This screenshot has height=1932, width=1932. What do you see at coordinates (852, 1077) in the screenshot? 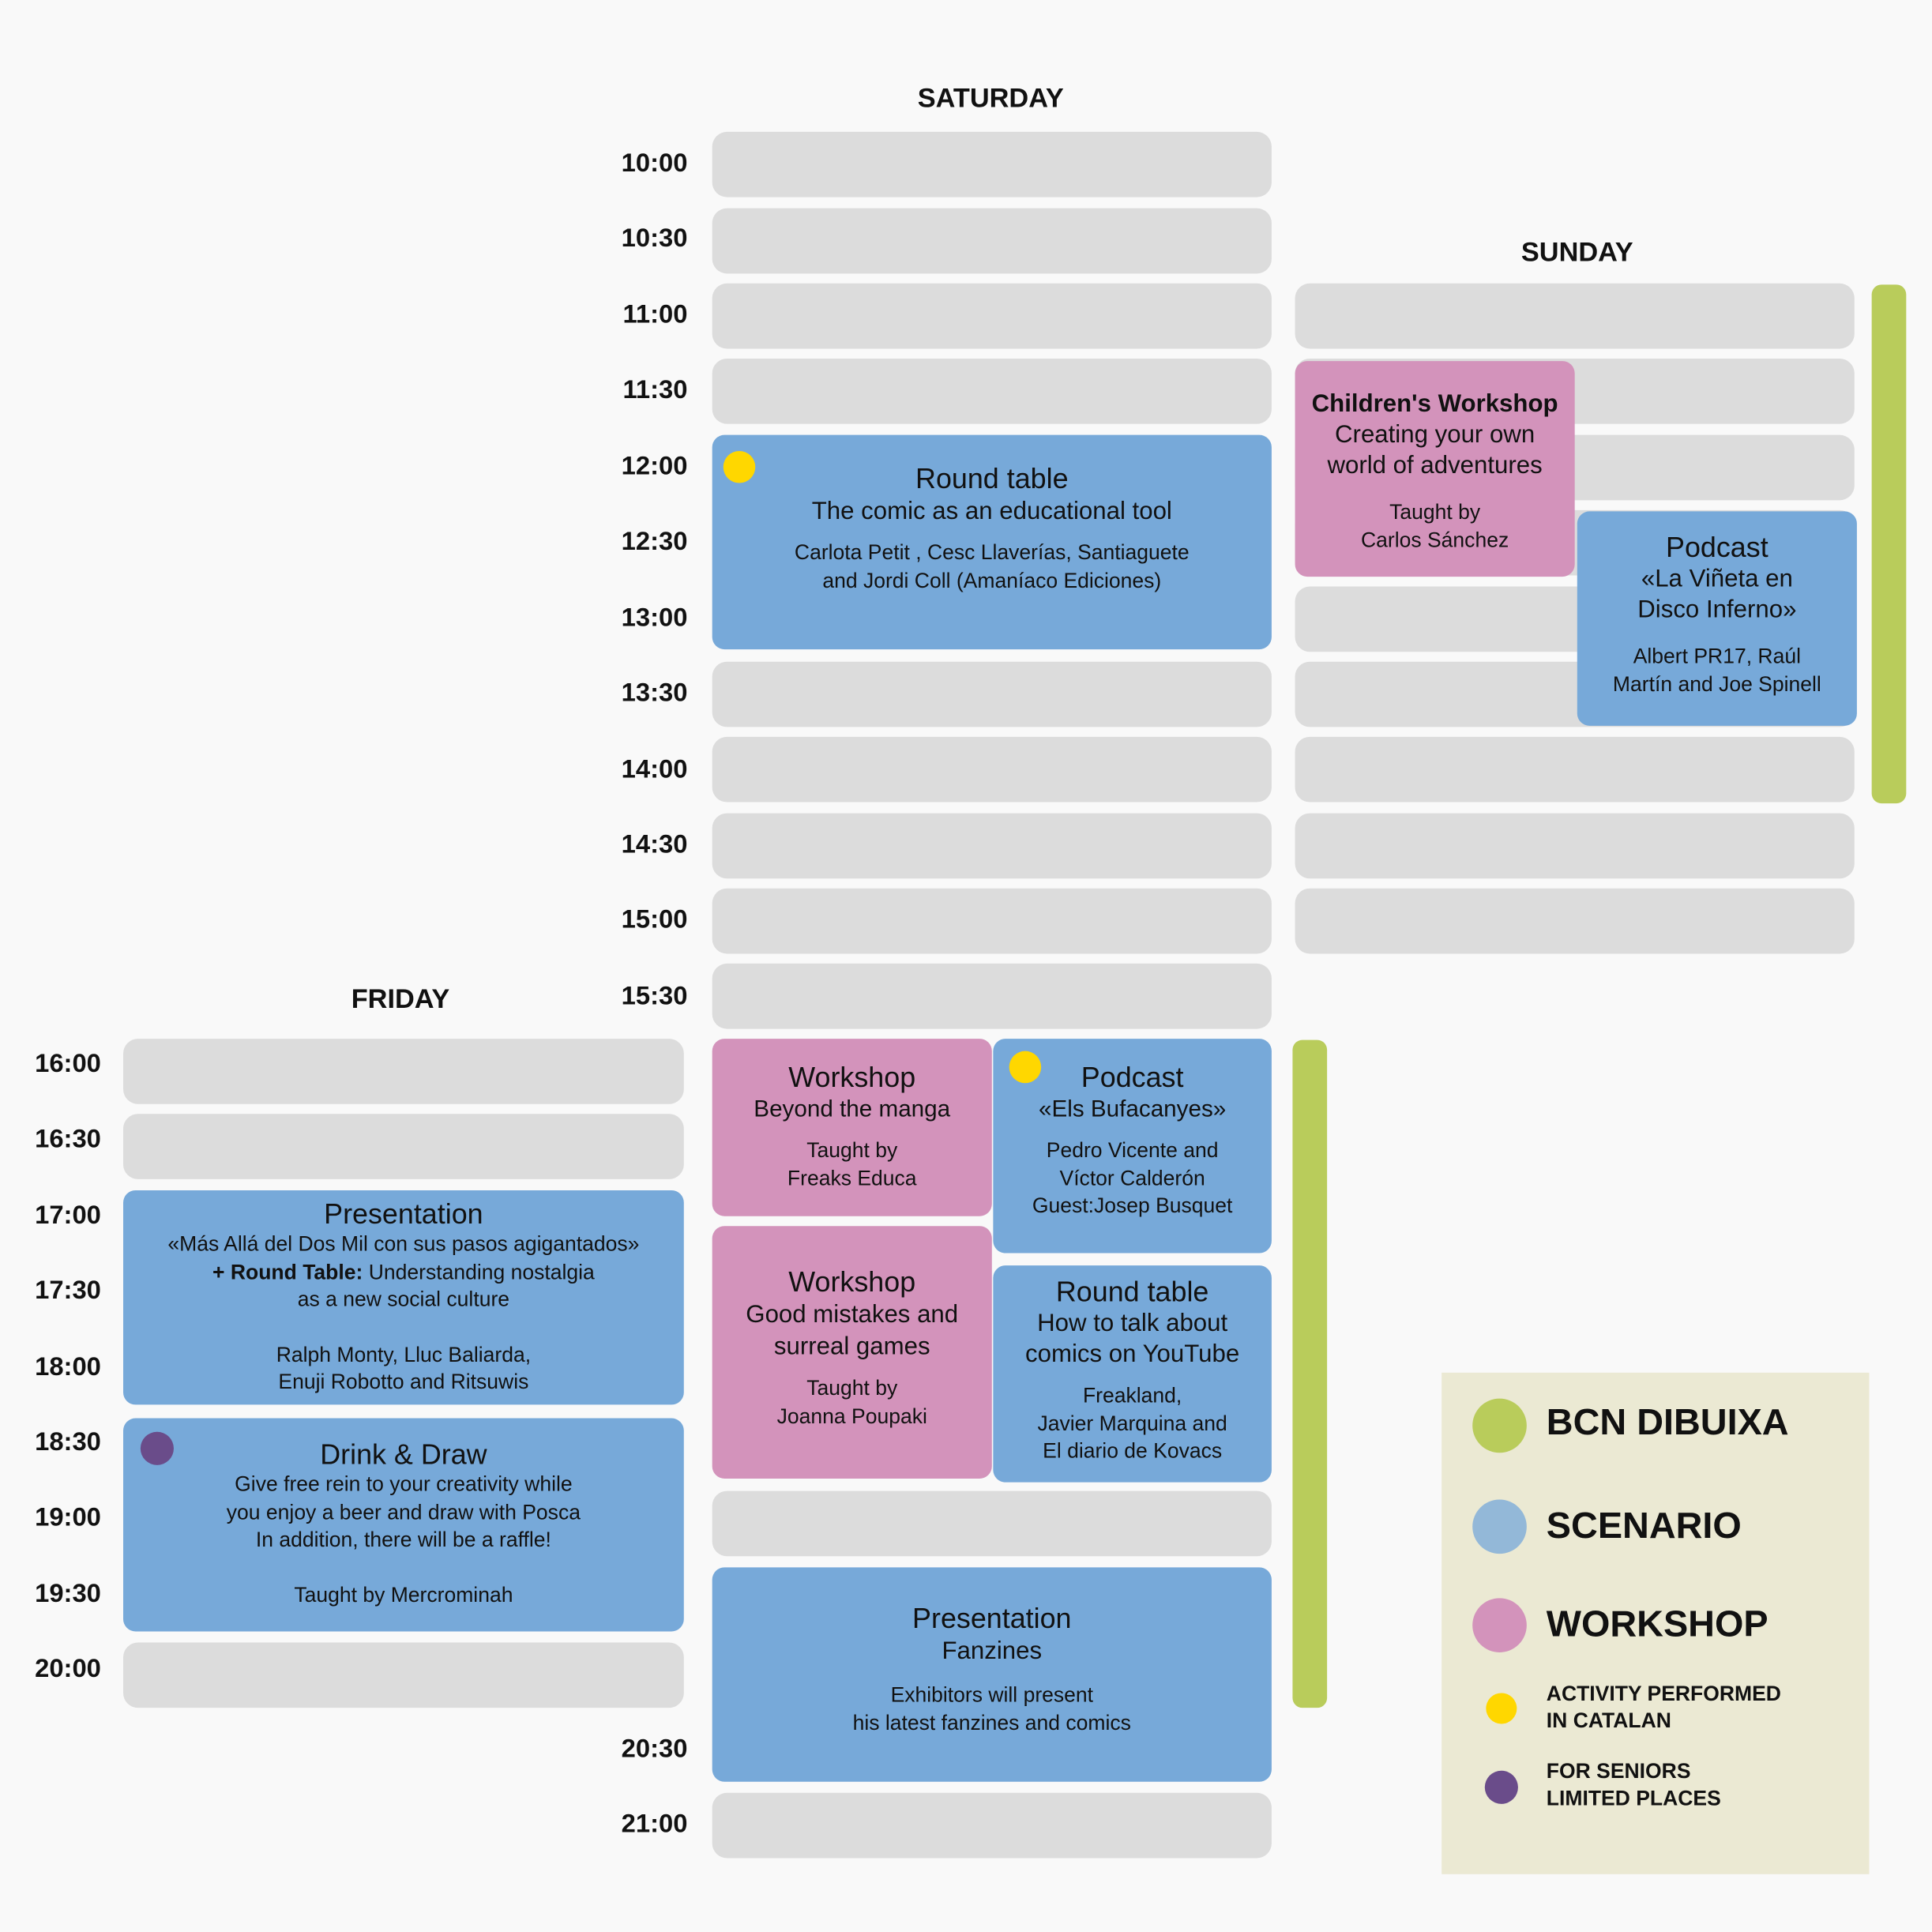
I see `event-title: Workshop` at bounding box center [852, 1077].